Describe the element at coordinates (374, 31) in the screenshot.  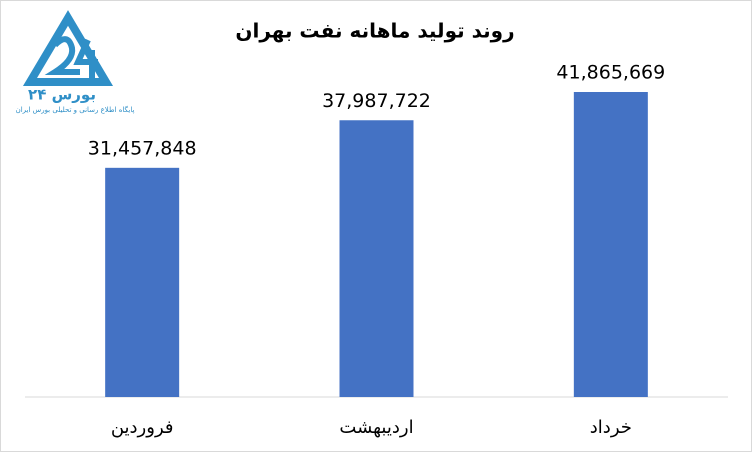
I see `chart-title: روند تولید ماهانه نفت بهران` at that location.